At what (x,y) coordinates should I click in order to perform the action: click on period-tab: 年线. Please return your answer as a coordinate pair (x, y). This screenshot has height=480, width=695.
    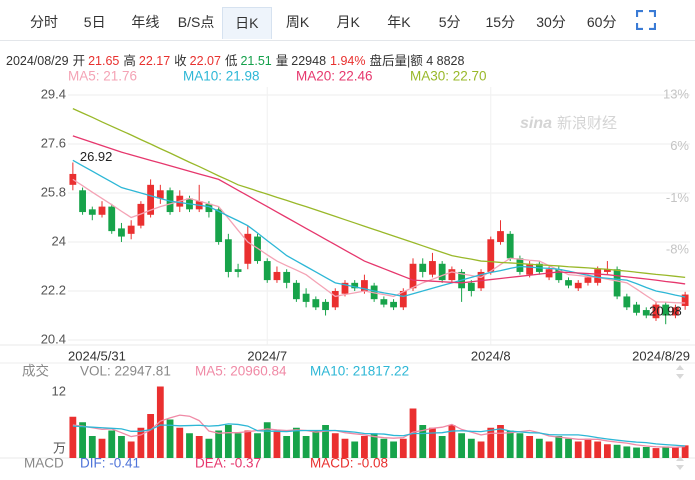
    Looking at the image, I should click on (145, 22).